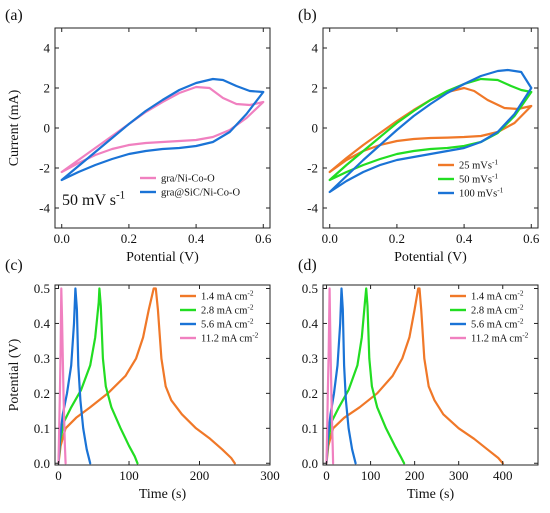 This screenshot has width=550, height=513. I want to click on legend-entry: 50 mVs-1, so click(478, 178).